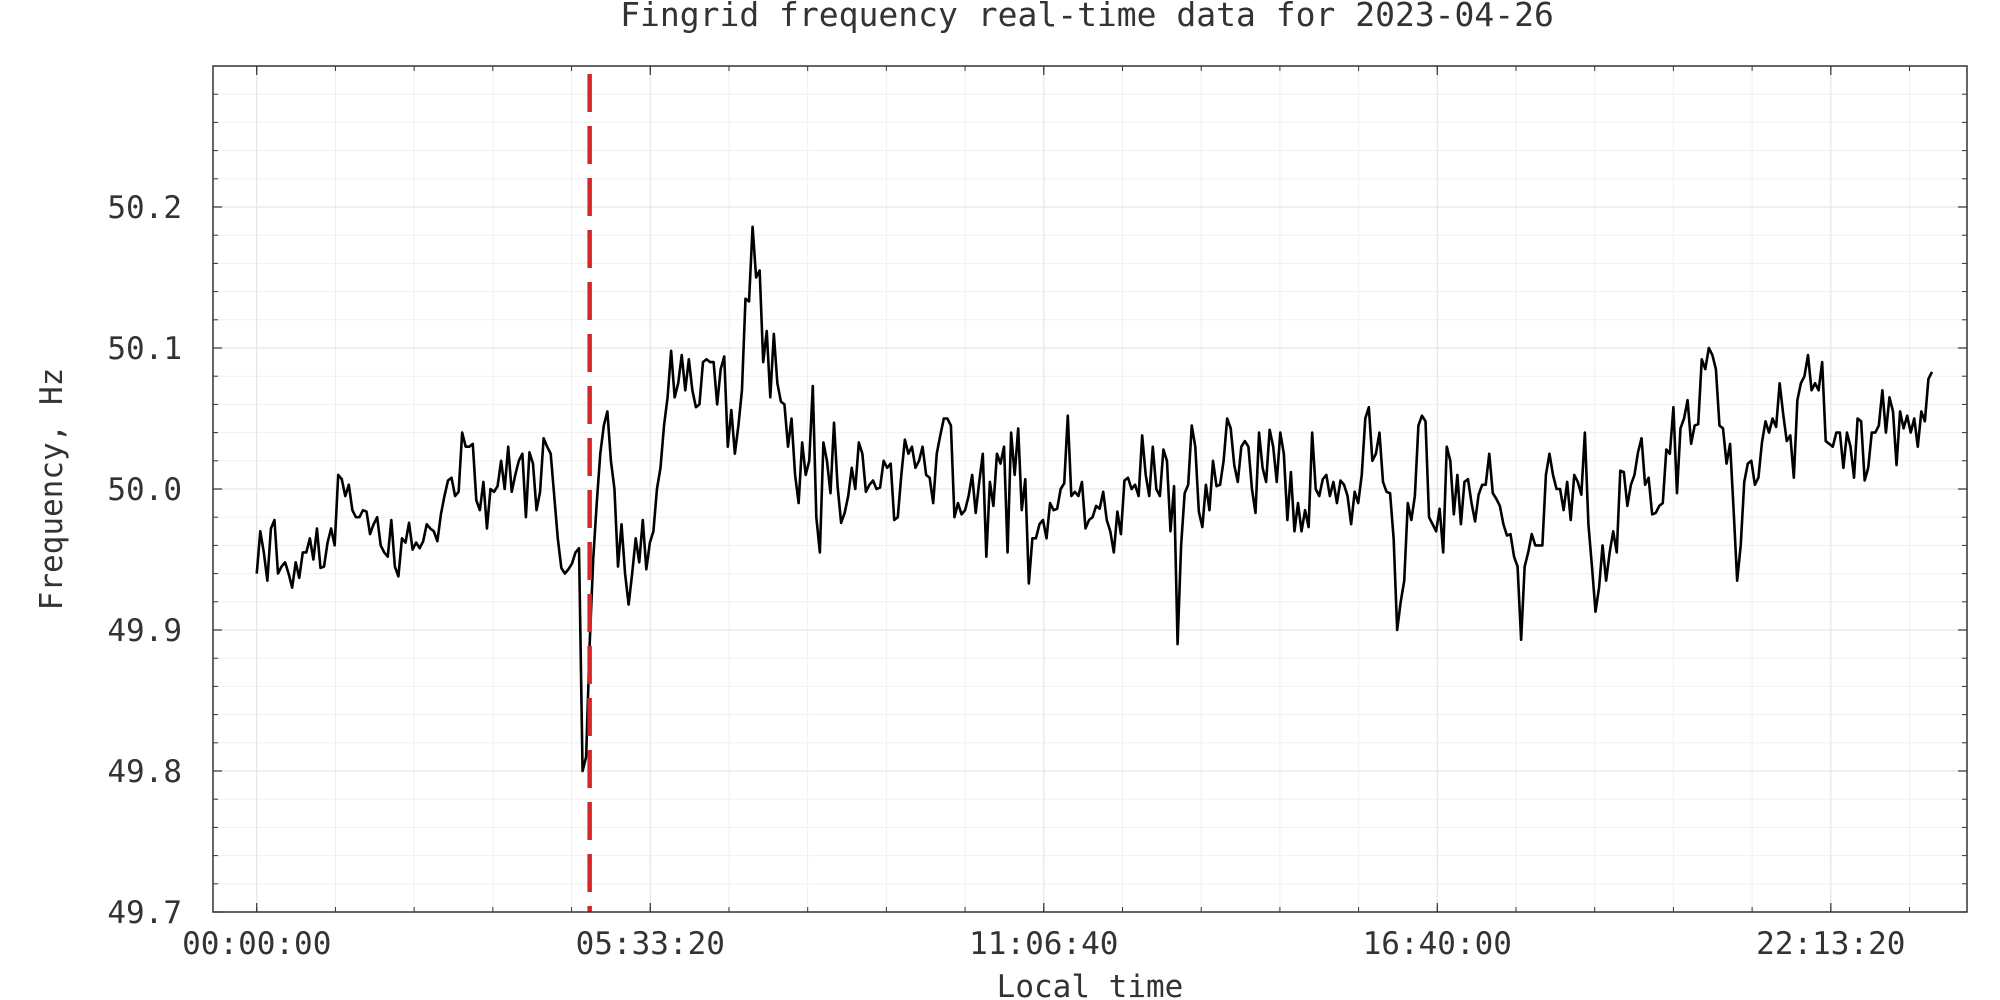 This screenshot has width=2000, height=1000. I want to click on x-tick-label: 05:33:20, so click(650, 944).